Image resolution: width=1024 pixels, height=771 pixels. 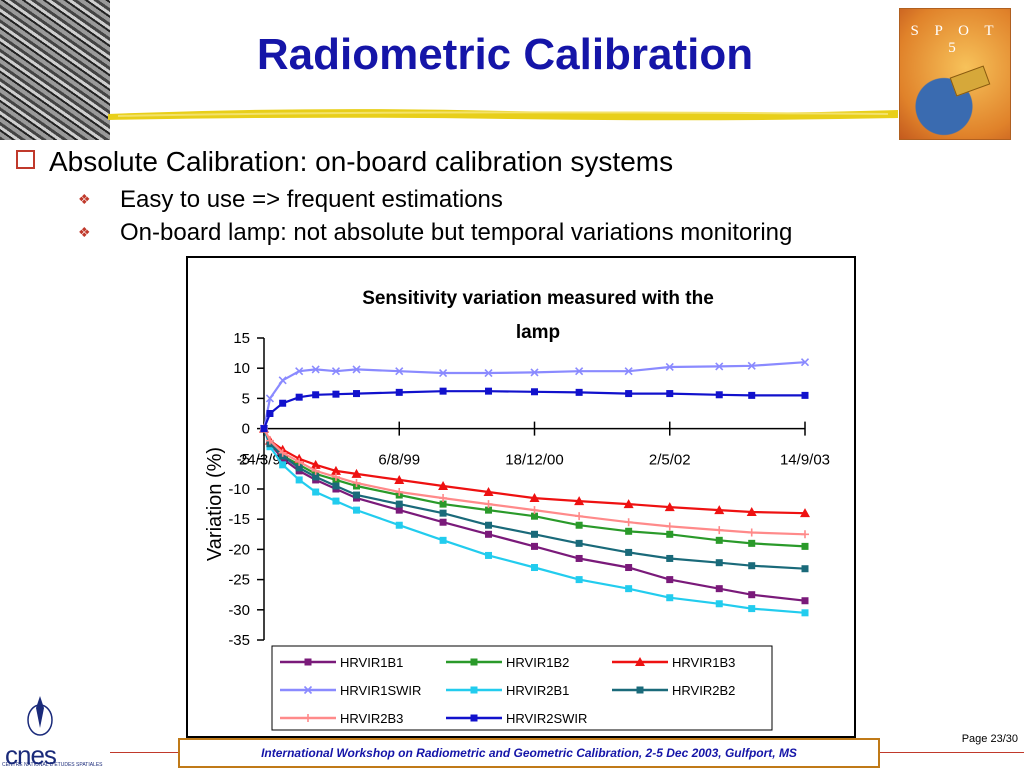 What do you see at coordinates (52, 765) in the screenshot?
I see `cnes-subtitle: CENTRE NATIONAL D'ETUDES SPATIALES` at bounding box center [52, 765].